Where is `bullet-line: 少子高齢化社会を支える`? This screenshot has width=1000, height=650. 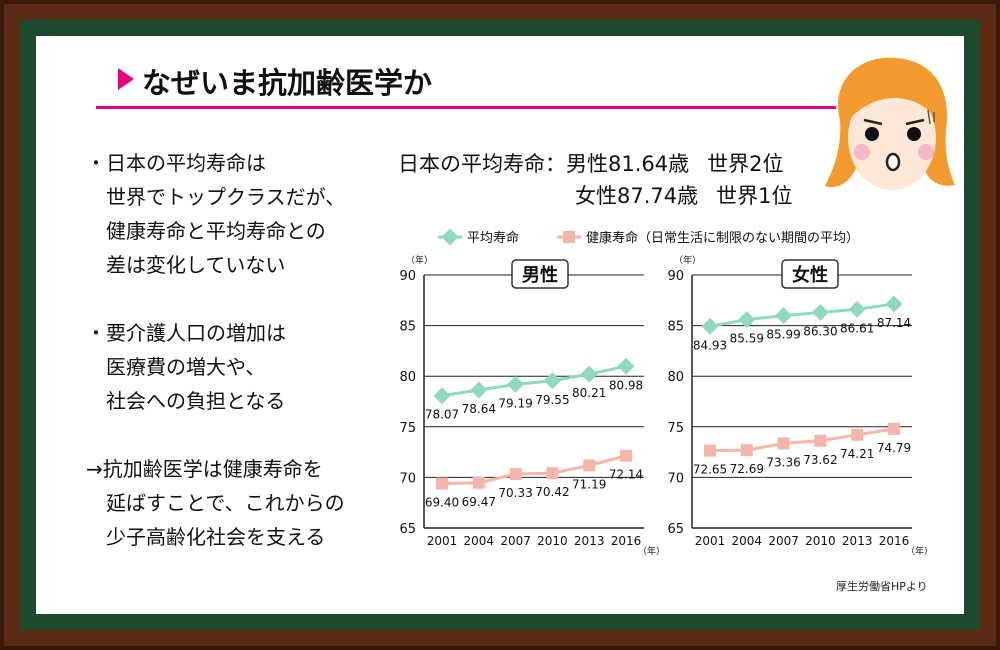 bullet-line: 少子高齢化社会を支える is located at coordinates (206, 537).